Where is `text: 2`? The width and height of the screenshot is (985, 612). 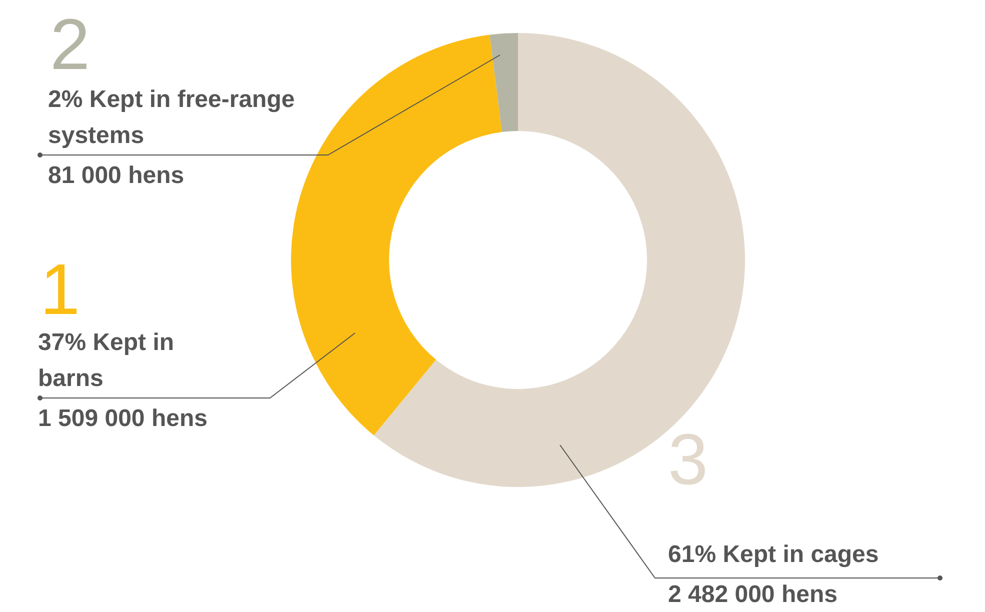
text: 2 is located at coordinates (70, 45).